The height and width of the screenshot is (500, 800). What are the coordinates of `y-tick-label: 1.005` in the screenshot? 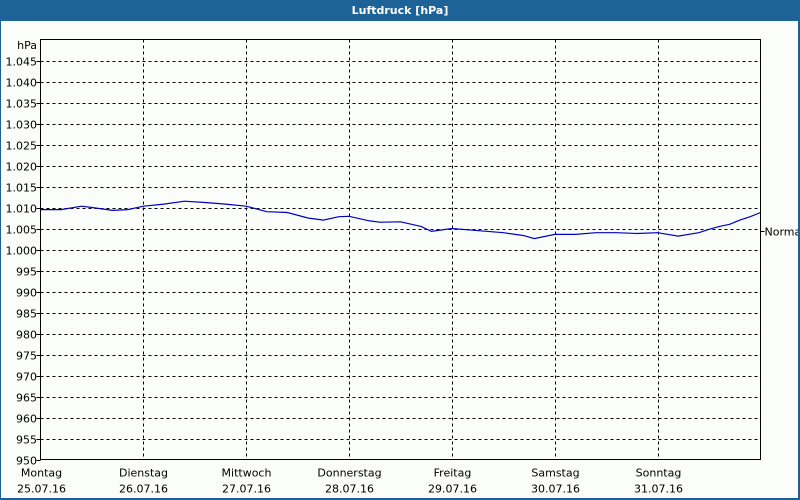 It's located at (22, 230).